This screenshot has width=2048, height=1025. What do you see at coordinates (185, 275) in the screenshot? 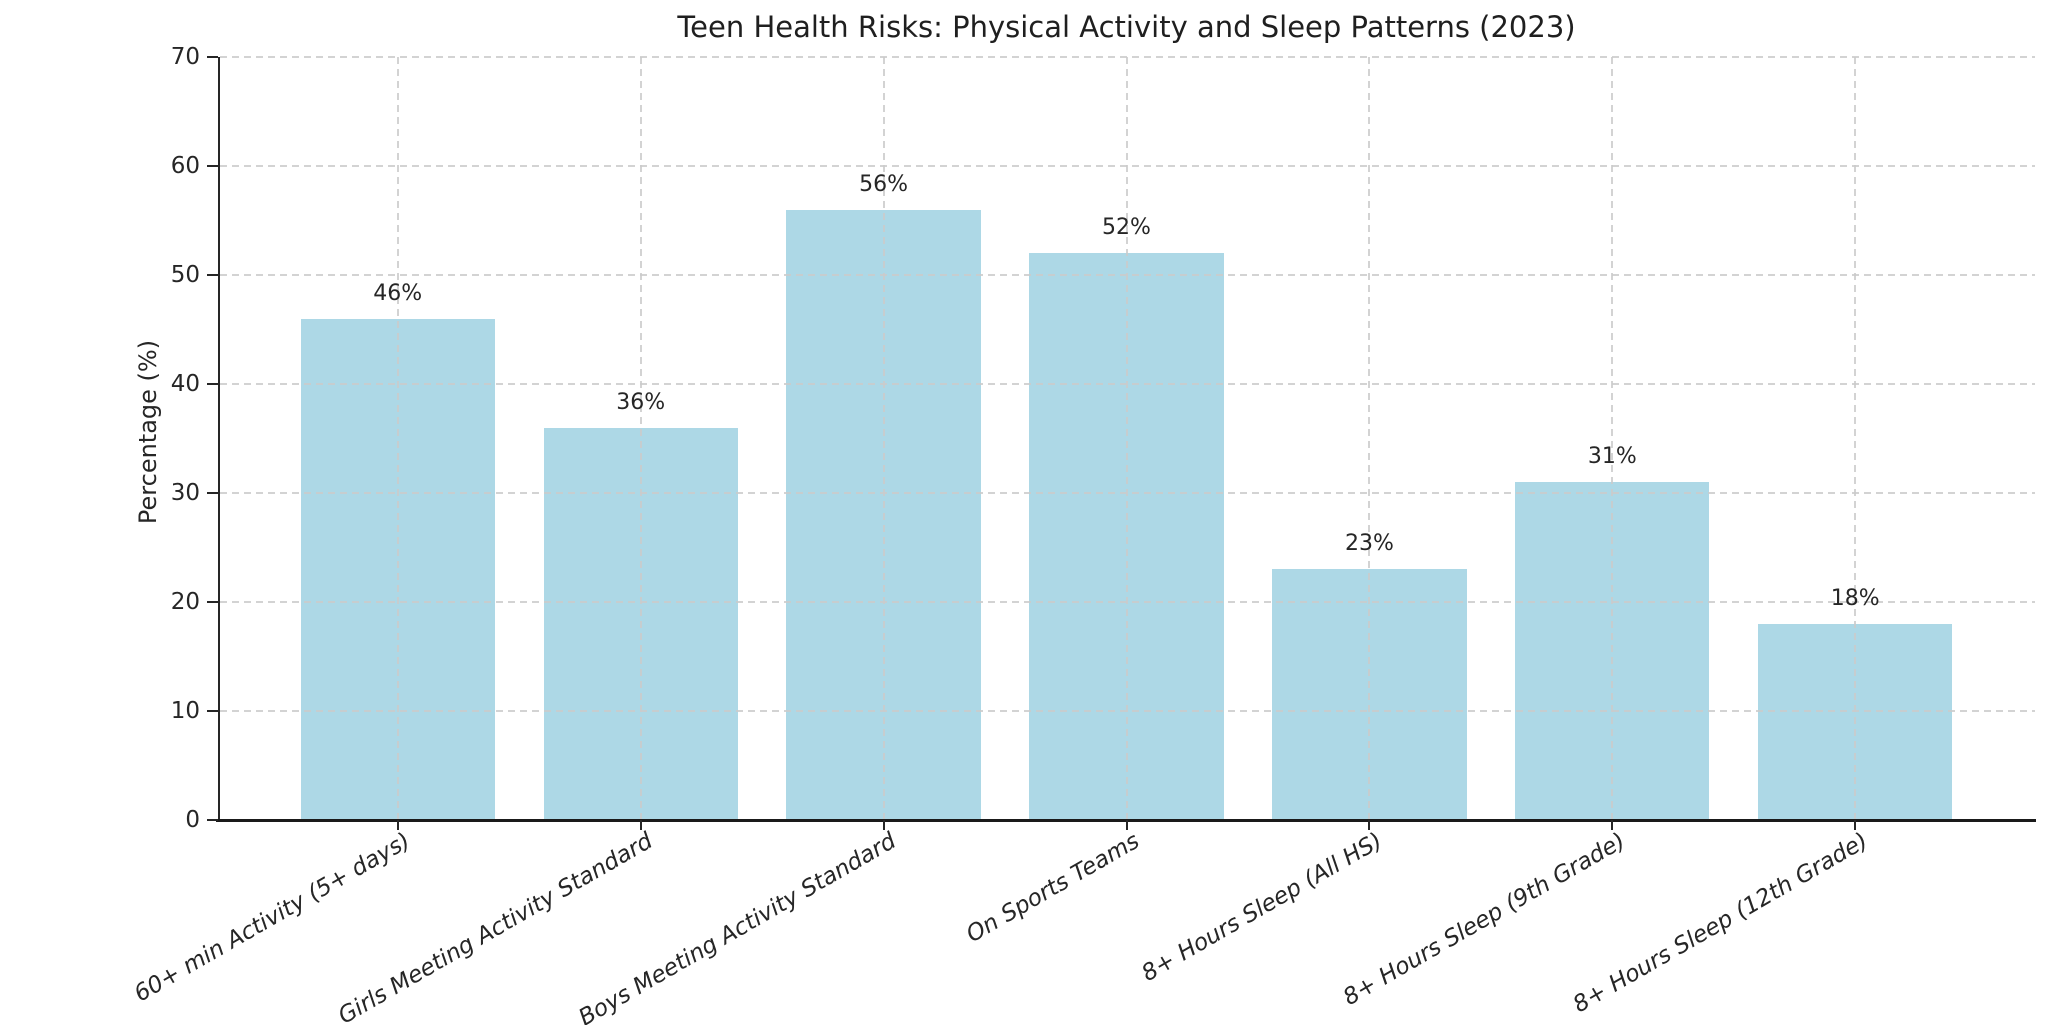
I see `y-tick-label-50: 50` at bounding box center [185, 275].